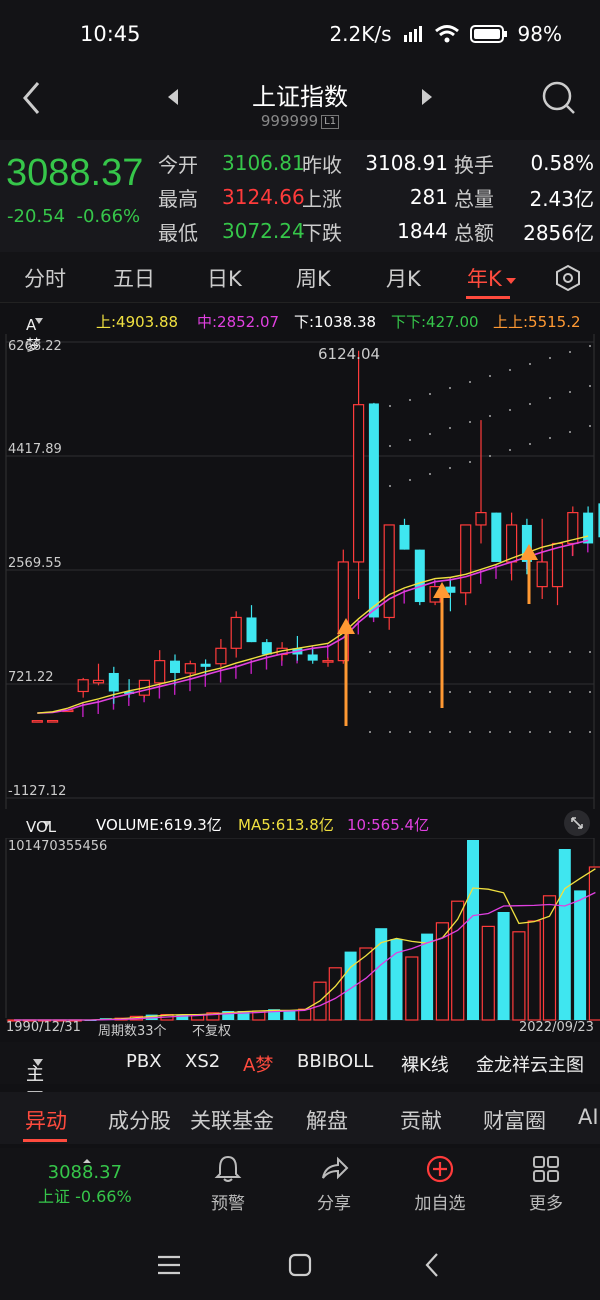  Describe the element at coordinates (31, 677) in the screenshot. I see `y-tick-label: 721.22` at that location.